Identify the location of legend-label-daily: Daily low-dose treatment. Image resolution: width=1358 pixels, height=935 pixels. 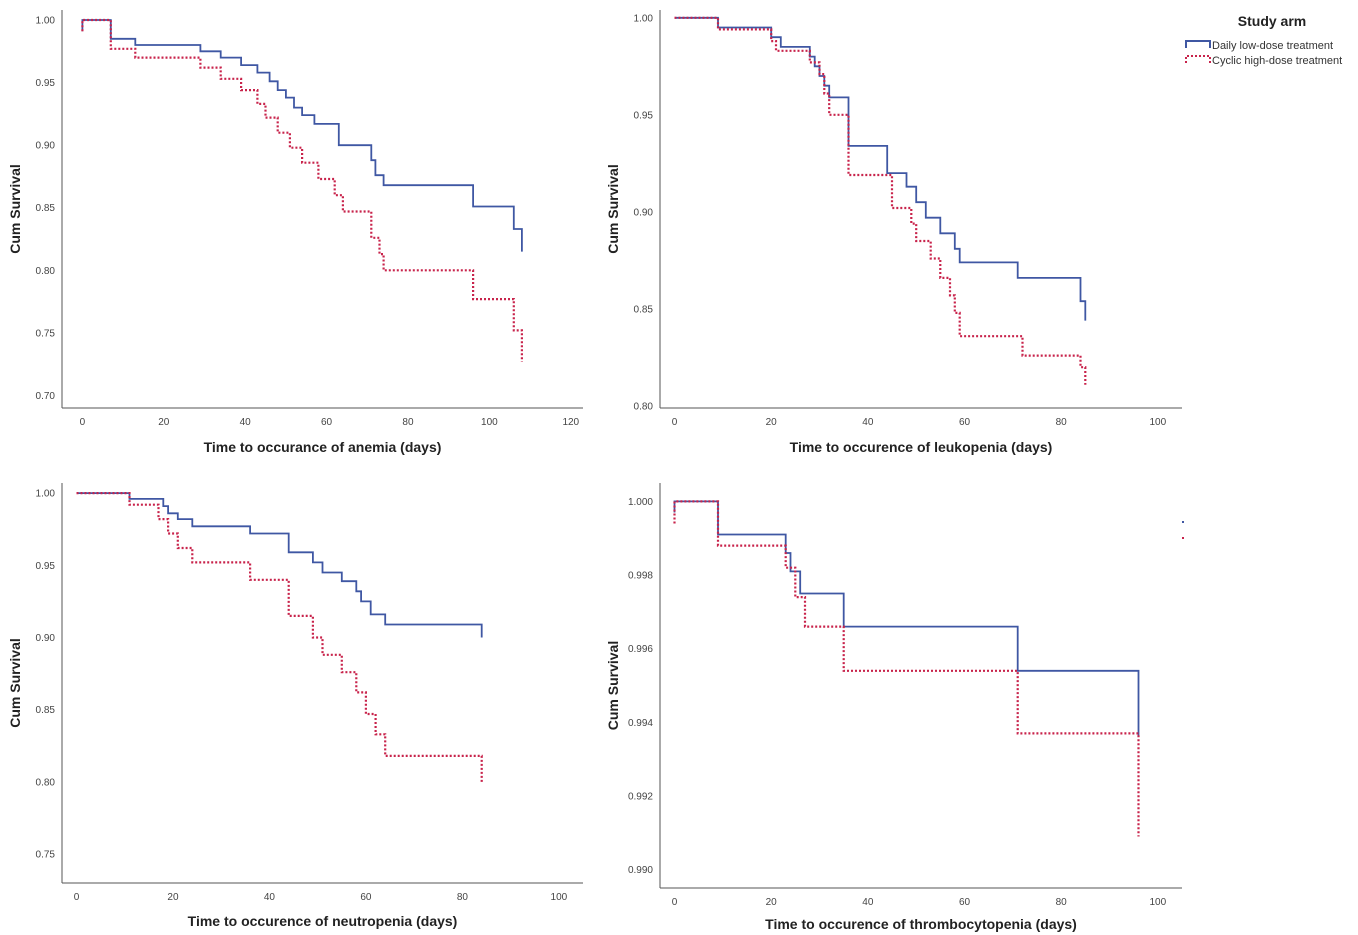
(1272, 46).